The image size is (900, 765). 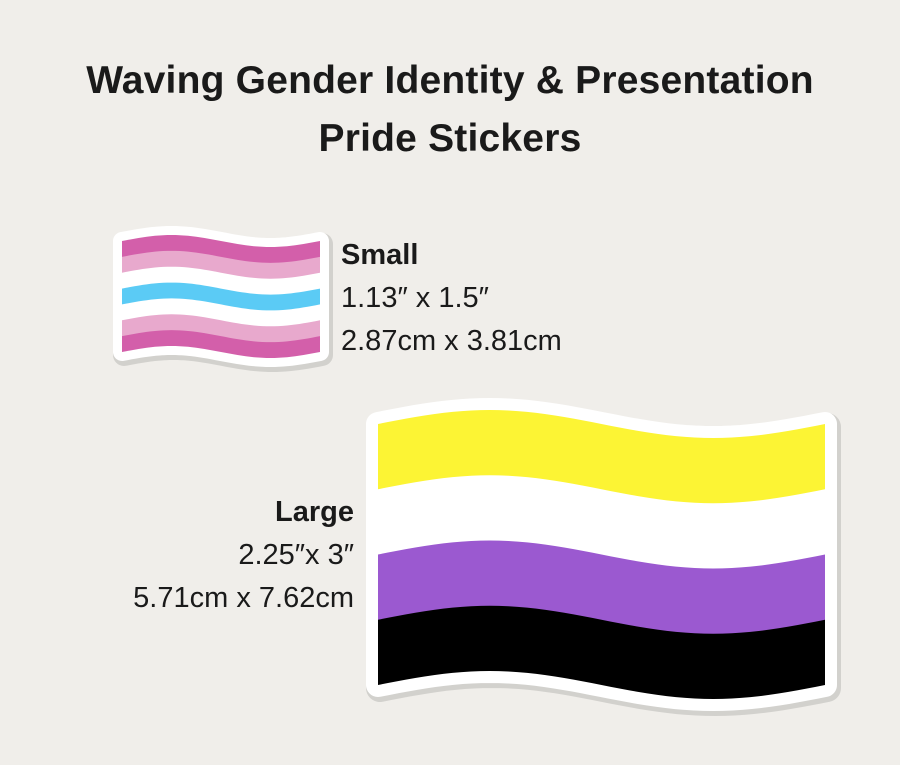 I want to click on small-size-cm: 2.87cm x 3.81cm, so click(x=451, y=341).